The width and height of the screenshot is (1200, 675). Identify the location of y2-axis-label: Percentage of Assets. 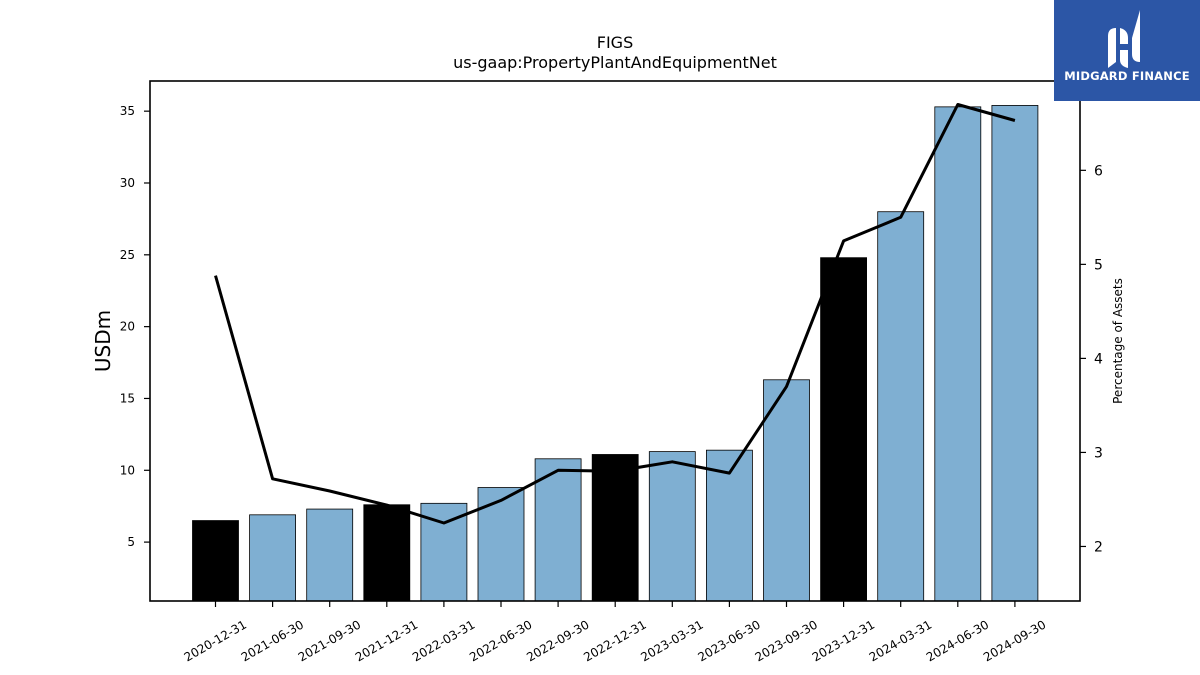
(1118, 341).